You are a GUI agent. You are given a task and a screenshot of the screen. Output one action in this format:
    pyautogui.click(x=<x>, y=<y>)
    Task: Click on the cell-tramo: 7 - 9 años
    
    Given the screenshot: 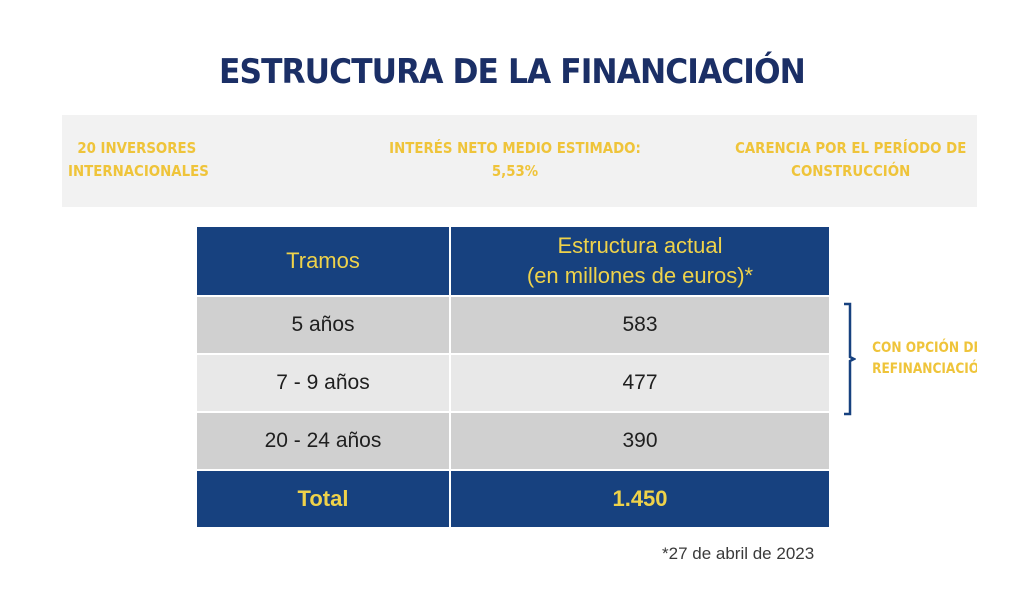 What is the action you would take?
    pyautogui.click(x=323, y=383)
    